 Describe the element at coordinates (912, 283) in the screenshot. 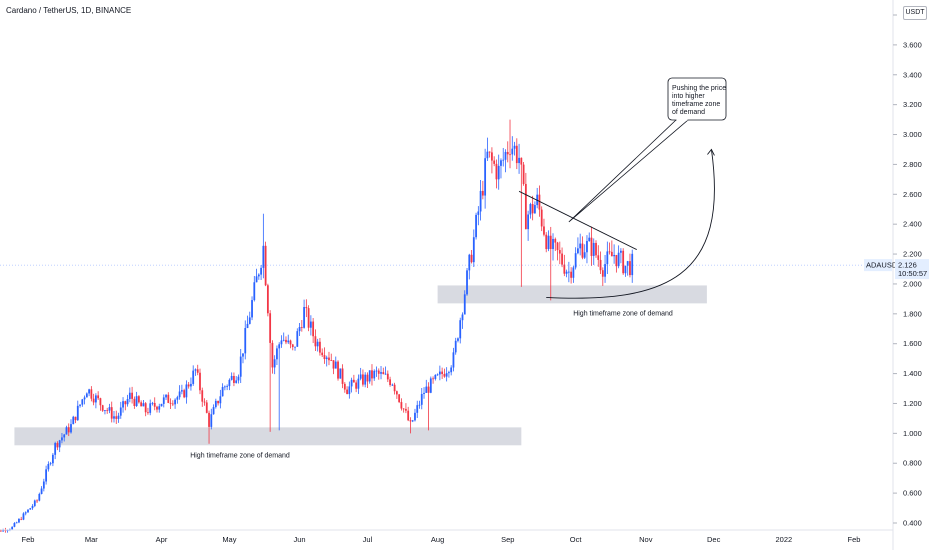

I see `price-tick-label: 2.000` at that location.